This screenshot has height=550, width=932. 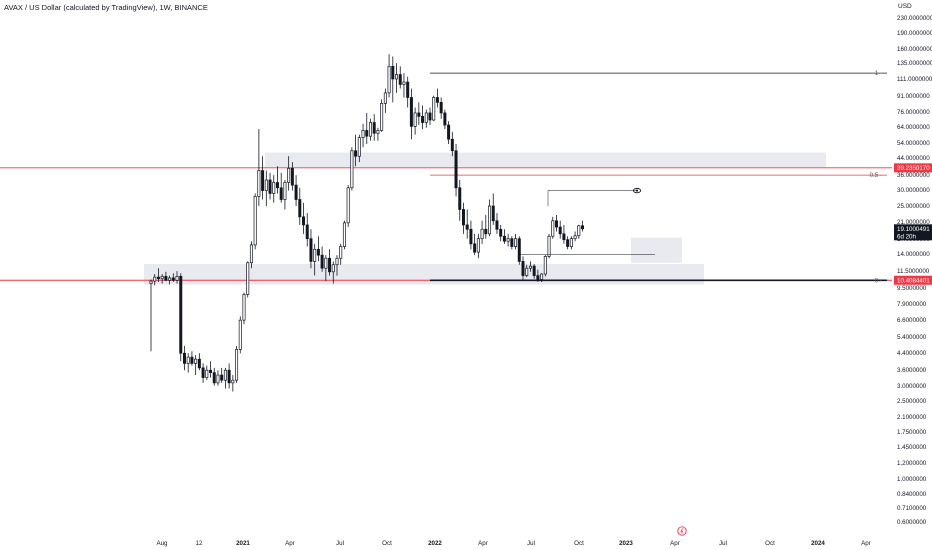 What do you see at coordinates (682, 531) in the screenshot?
I see `alert-icon` at bounding box center [682, 531].